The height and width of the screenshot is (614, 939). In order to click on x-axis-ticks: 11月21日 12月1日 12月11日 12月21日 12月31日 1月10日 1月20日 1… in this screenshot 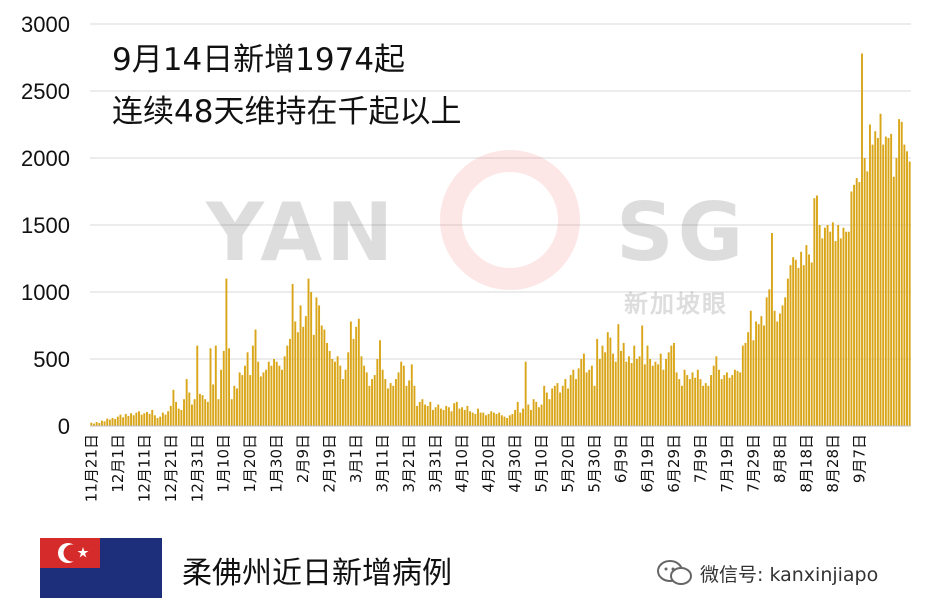, I will do `click(475, 468)`.